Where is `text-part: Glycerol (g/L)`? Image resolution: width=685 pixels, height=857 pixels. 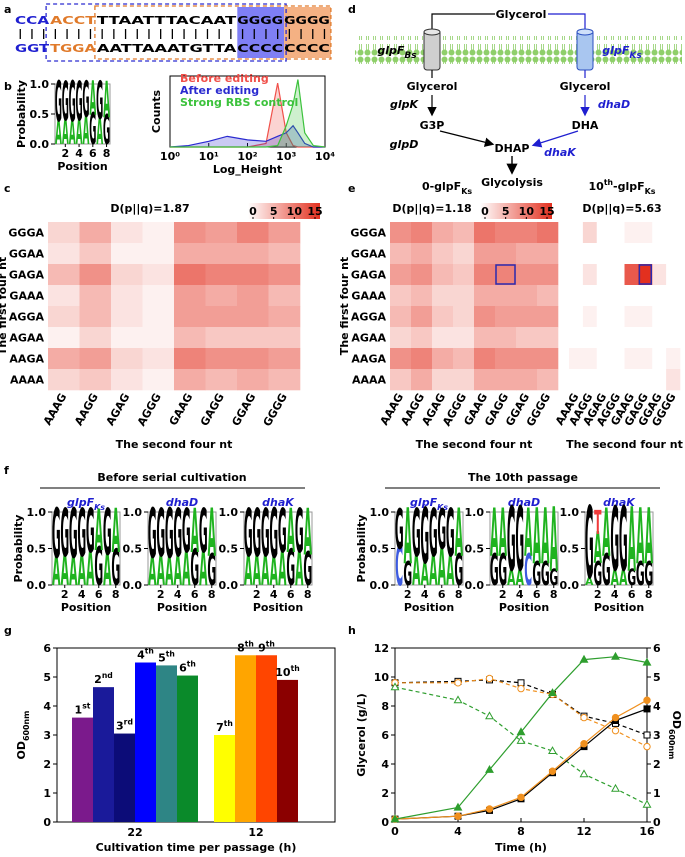
text-part: Glycerol (g/L) is located at coordinates (361, 735).